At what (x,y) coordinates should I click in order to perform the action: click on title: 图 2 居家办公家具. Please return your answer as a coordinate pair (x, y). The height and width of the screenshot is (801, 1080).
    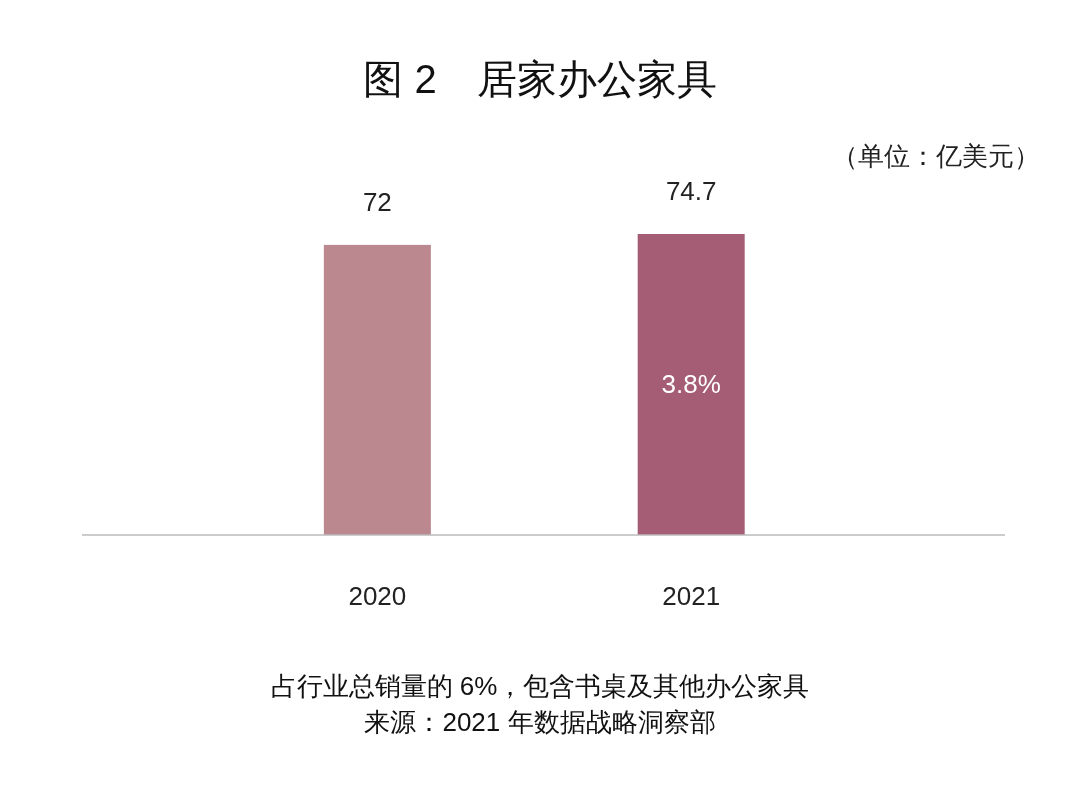
    Looking at the image, I should click on (540, 79).